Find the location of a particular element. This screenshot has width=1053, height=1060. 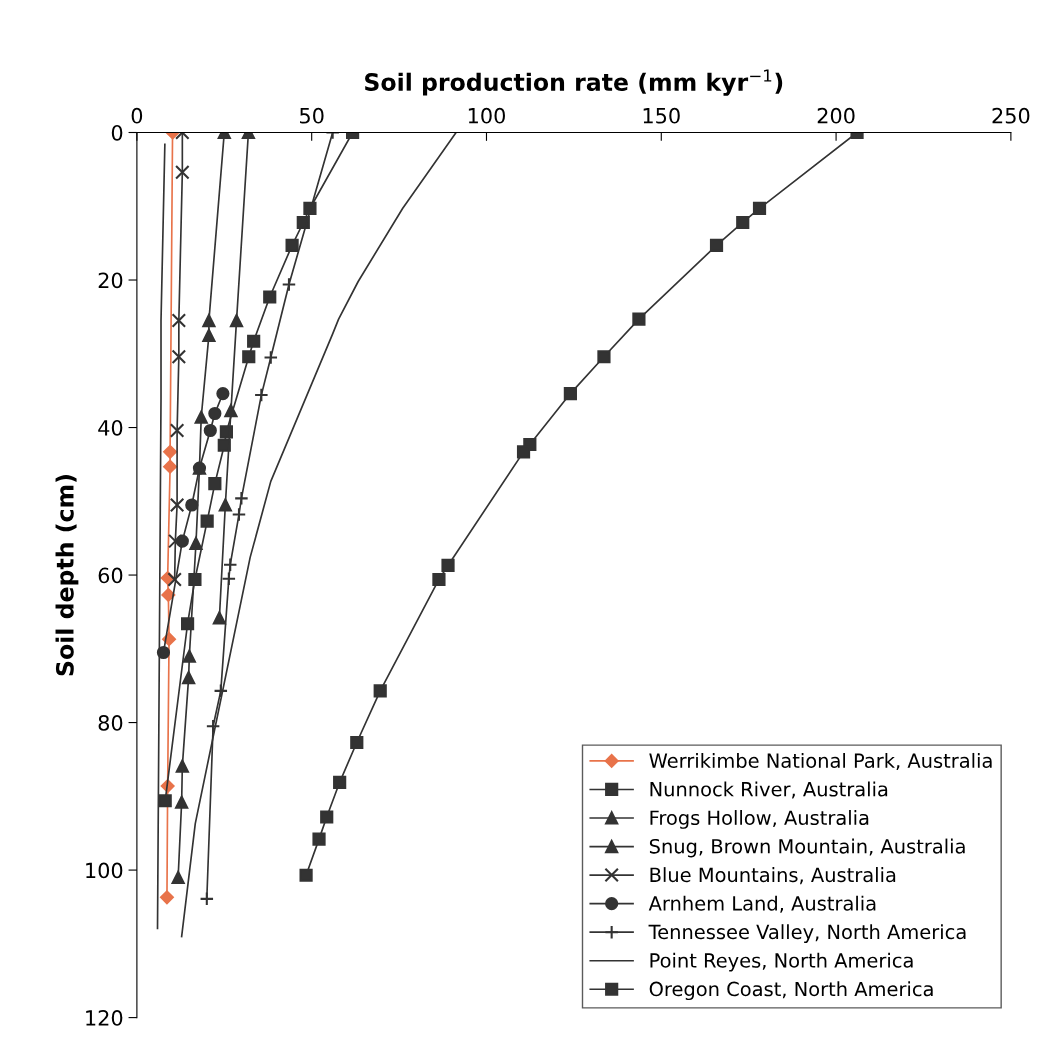

y-axis-title: Soil depth (cm) is located at coordinates (67, 575).